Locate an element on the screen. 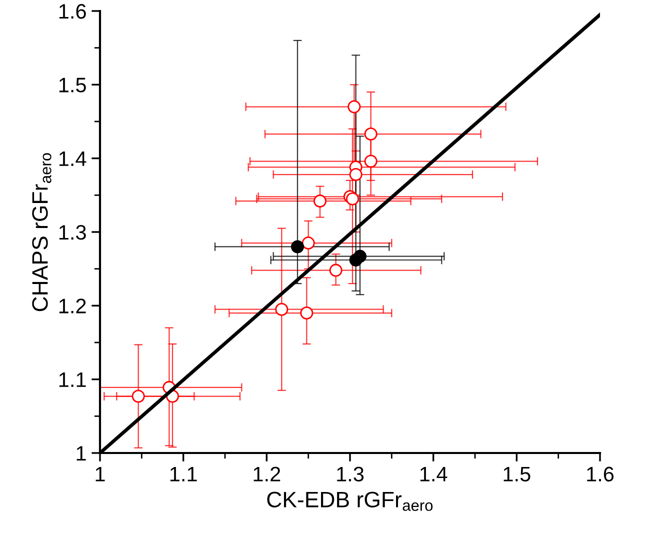 This screenshot has height=533, width=647. y-tick-label: 1.3 is located at coordinates (72, 232).